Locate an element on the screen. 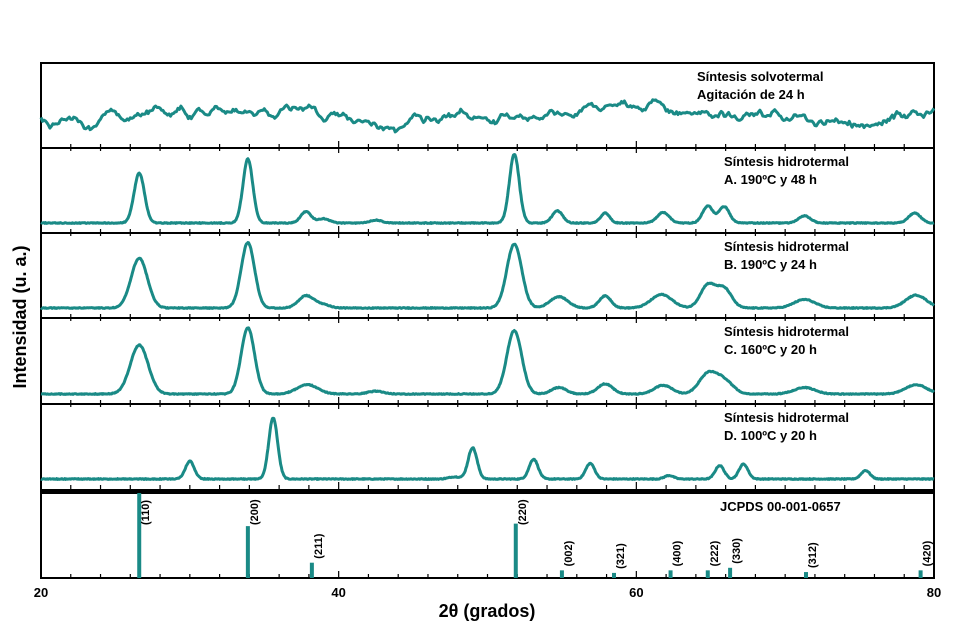  y-axis-title: Intensidad (u. a.) is located at coordinates (20, 316).